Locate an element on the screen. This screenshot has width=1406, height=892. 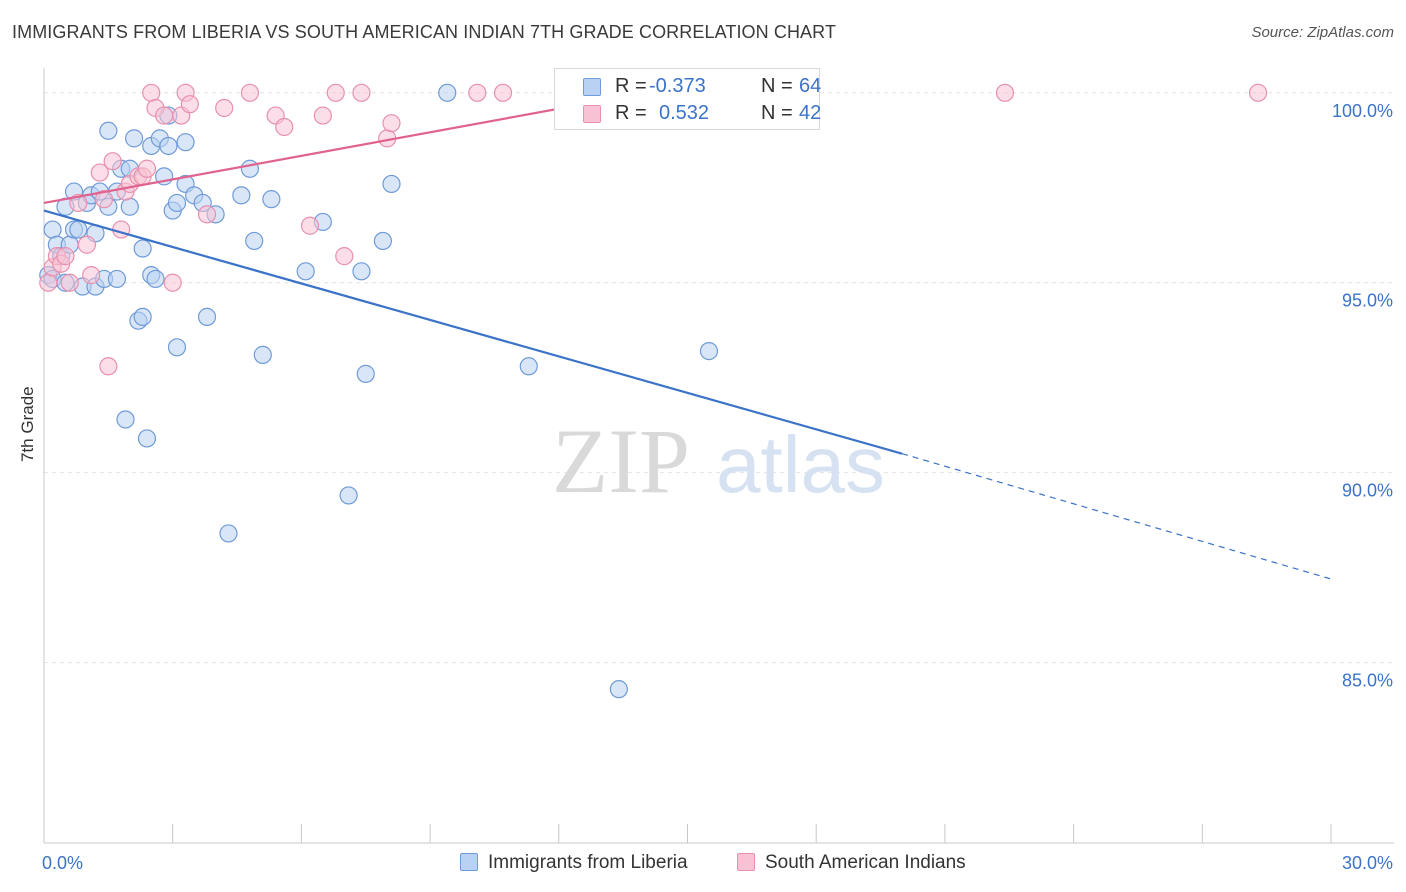
n-value: 64 is located at coordinates (810, 86).